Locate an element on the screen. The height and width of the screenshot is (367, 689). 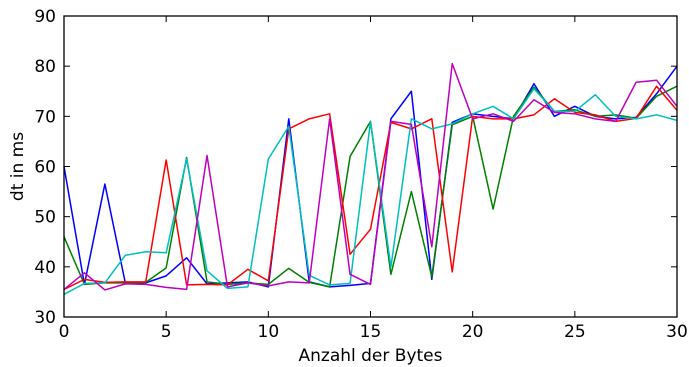
x-tick-label: 25 is located at coordinates (575, 332).